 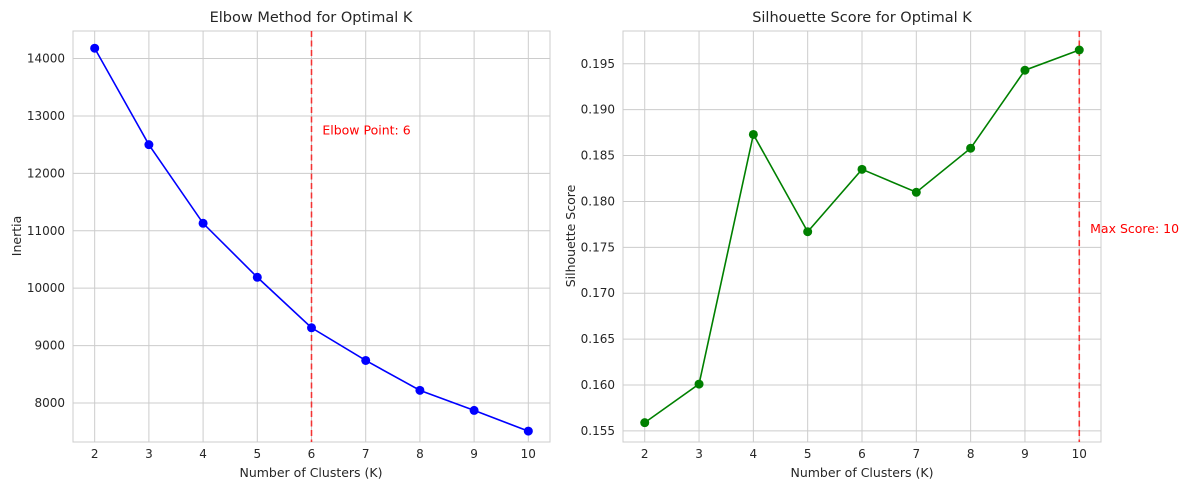 I want to click on y-tick-label: 8000, so click(x=49, y=403).